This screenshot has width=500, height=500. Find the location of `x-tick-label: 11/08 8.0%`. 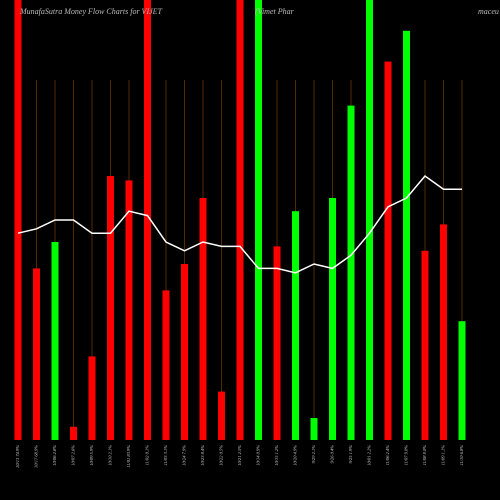

x-tick-label: 11/08 8.0% is located at coordinates (424, 455).